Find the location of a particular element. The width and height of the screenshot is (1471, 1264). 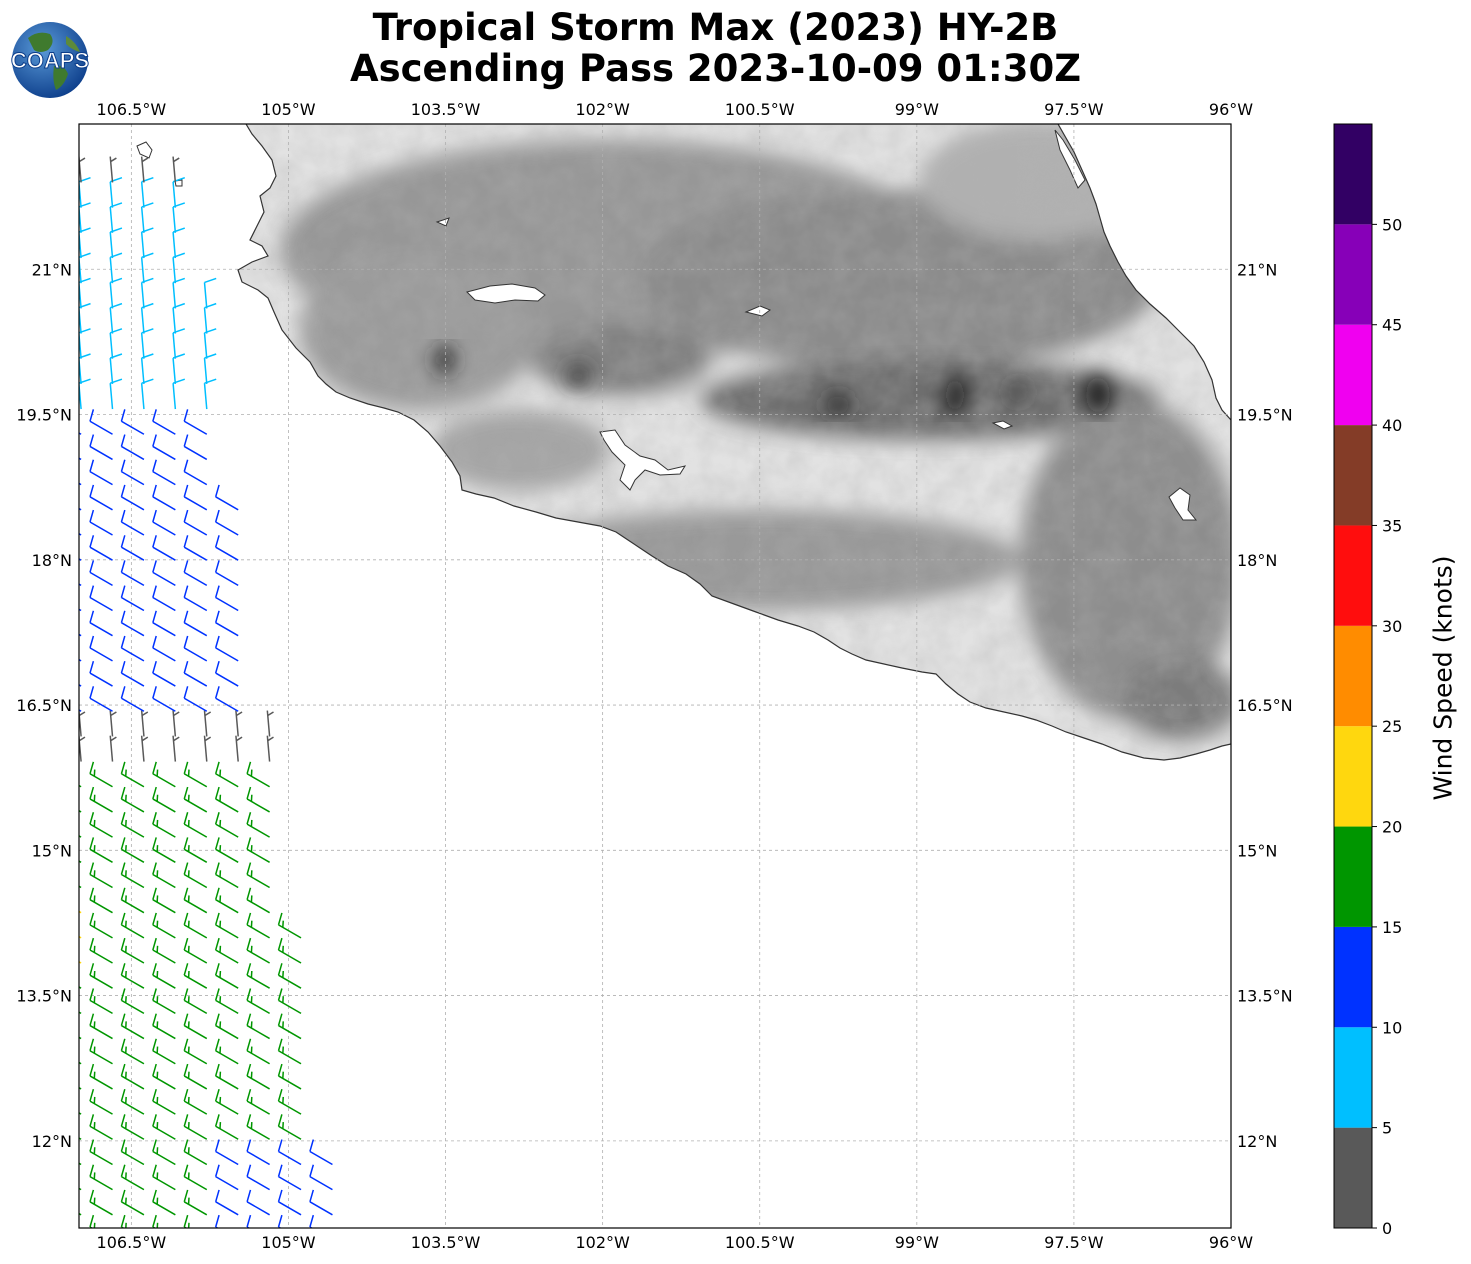

svg-text: COAPS is located at coordinates (50, 60).